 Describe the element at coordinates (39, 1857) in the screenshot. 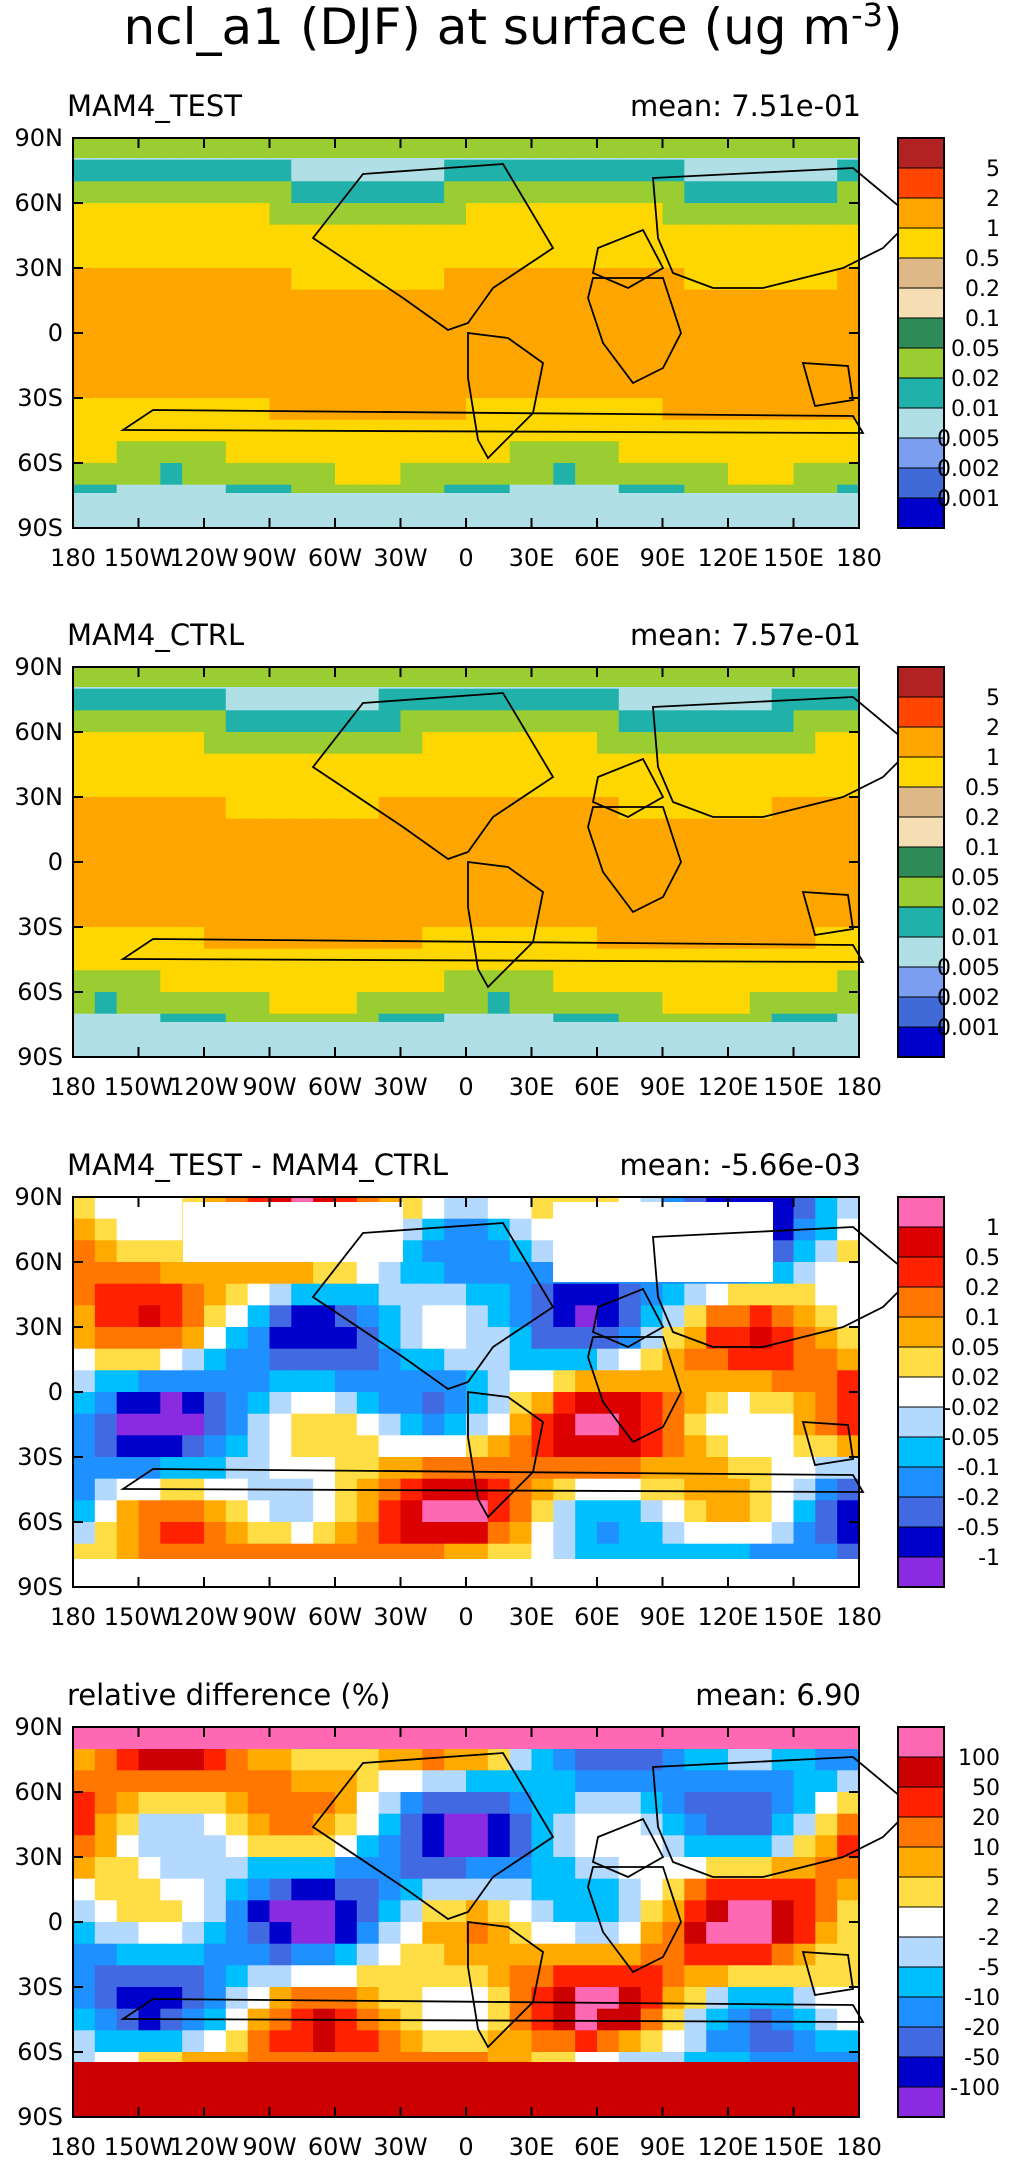

I see `lat-label: 30N` at that location.